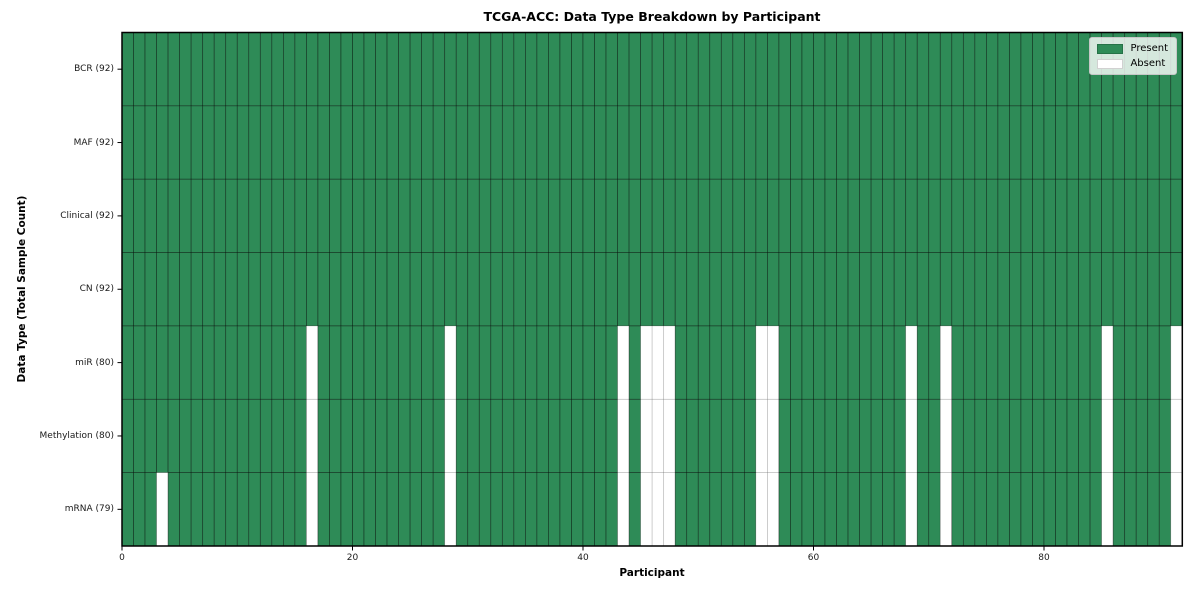 This screenshot has height=600, width=1200. What do you see at coordinates (96, 289) in the screenshot?
I see `y-tick-label: CN (92)` at bounding box center [96, 289].